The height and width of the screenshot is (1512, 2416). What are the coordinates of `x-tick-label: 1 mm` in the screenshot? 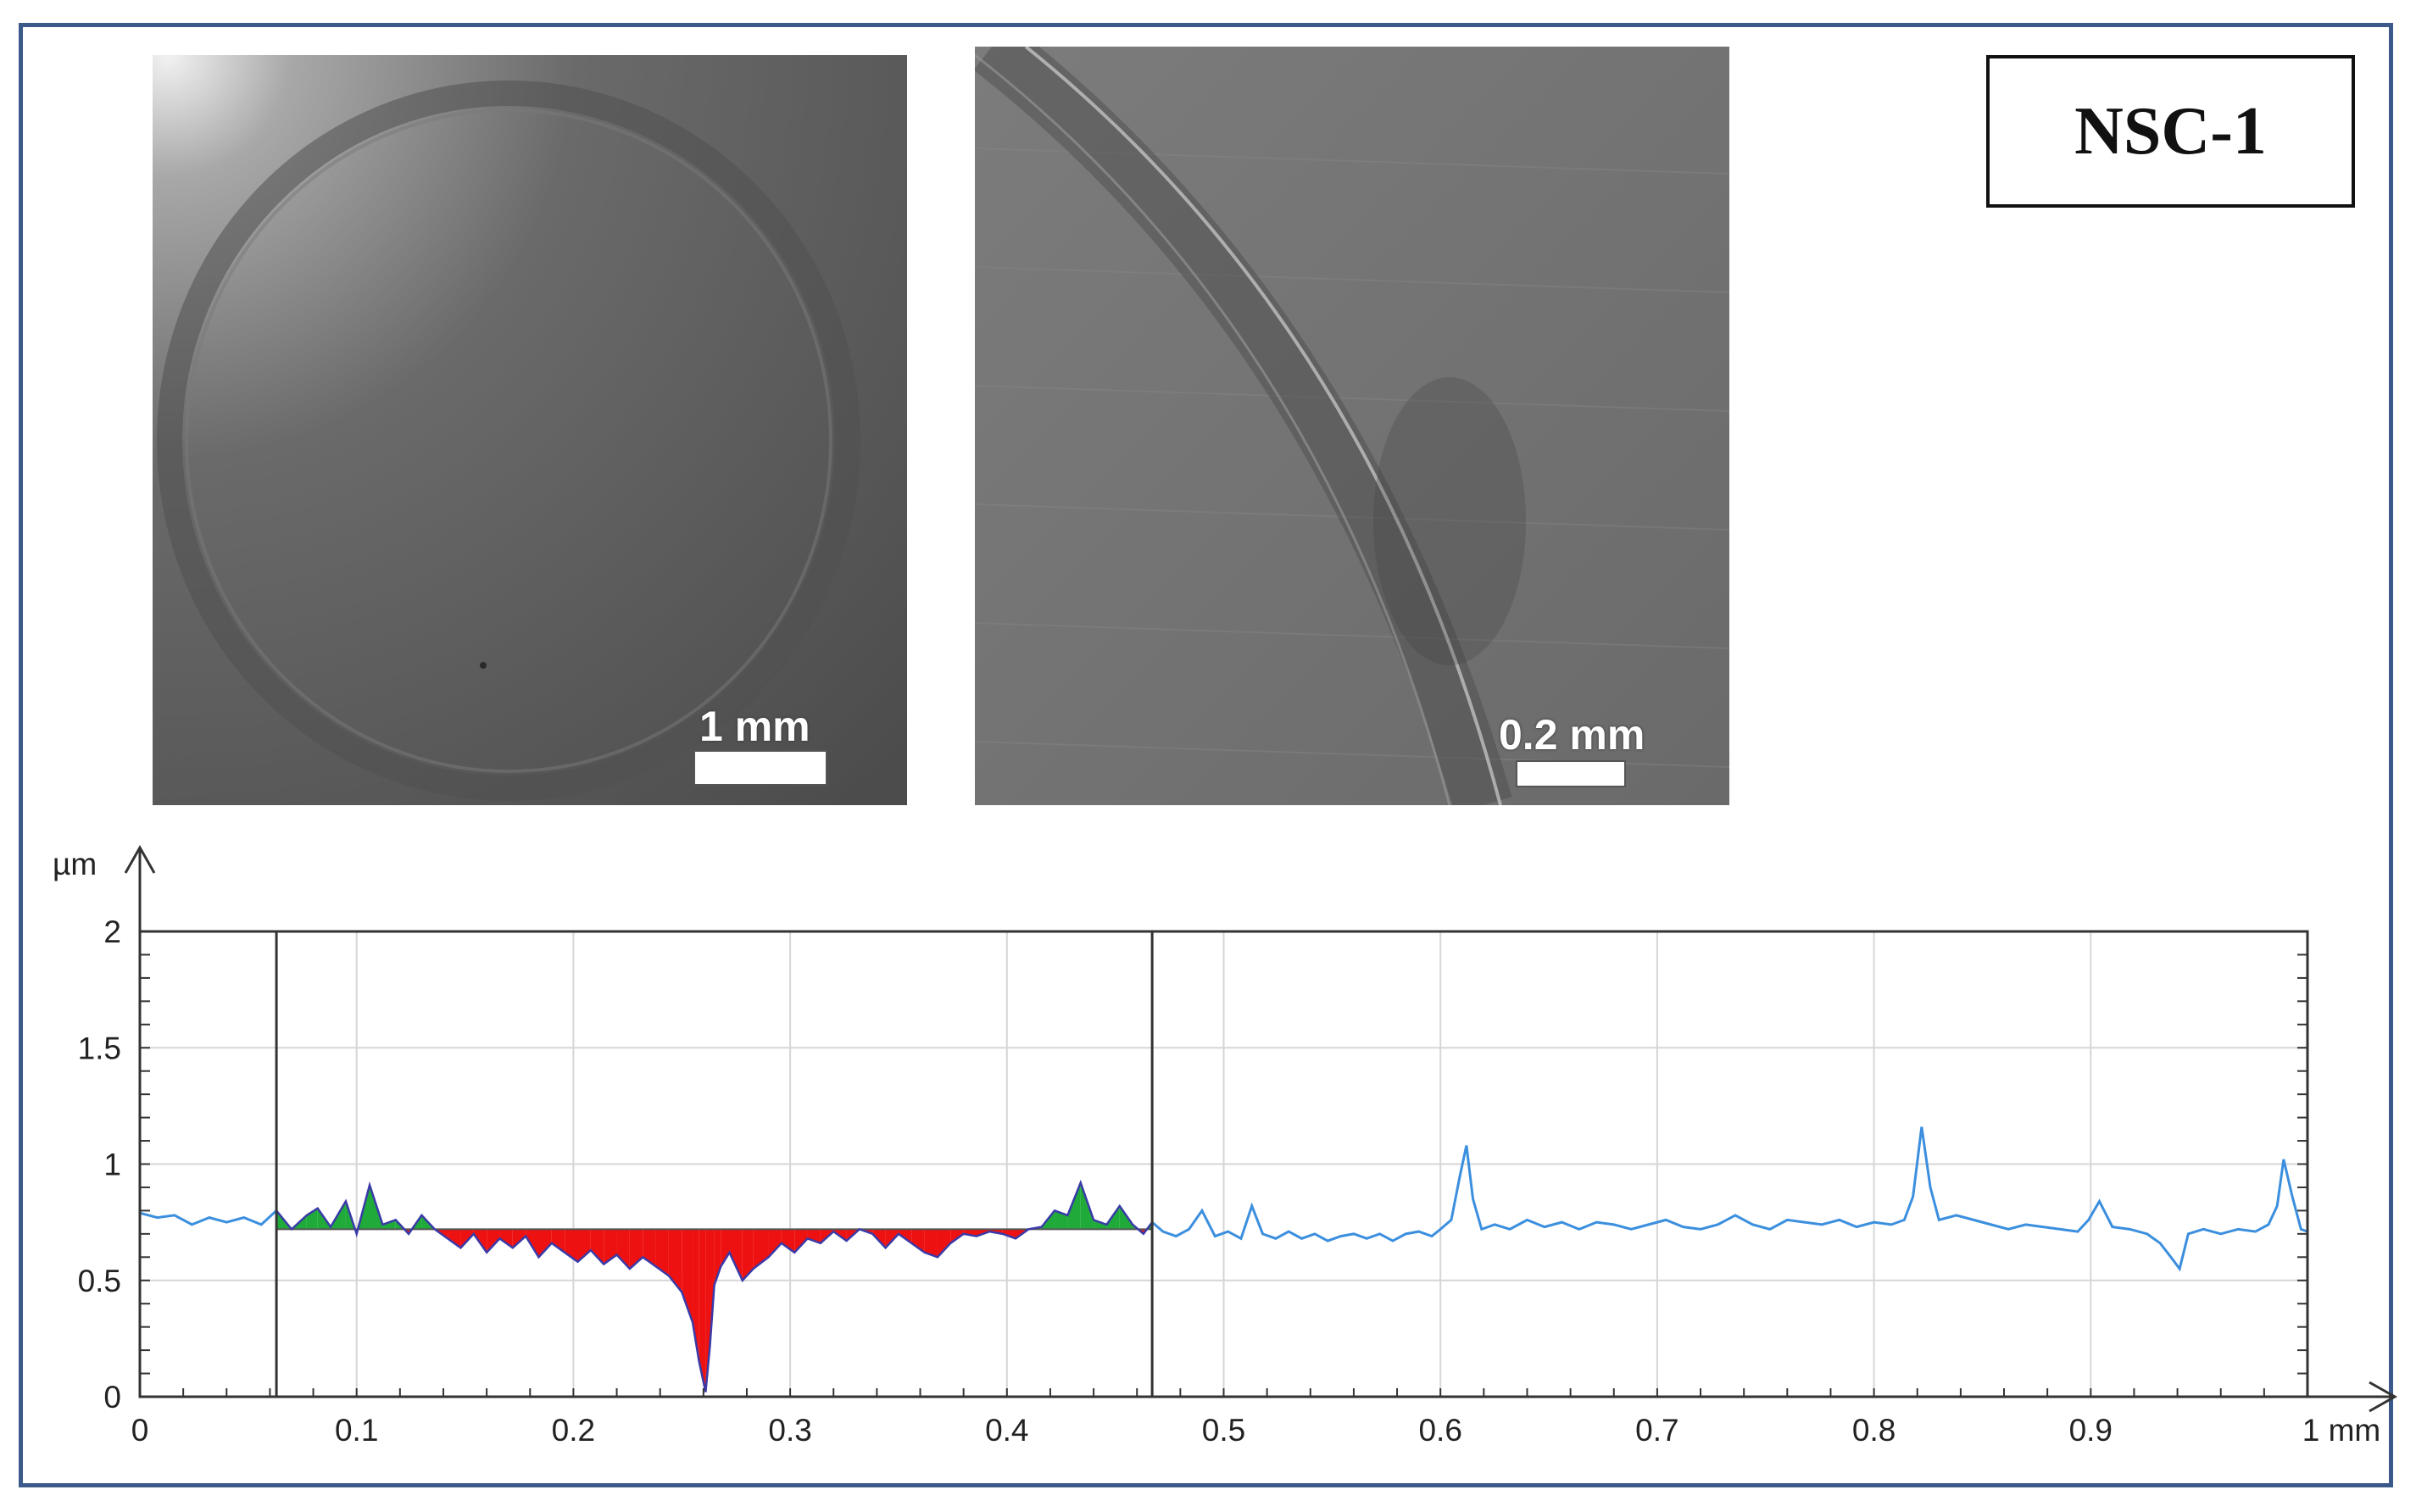 It's located at (2341, 1430).